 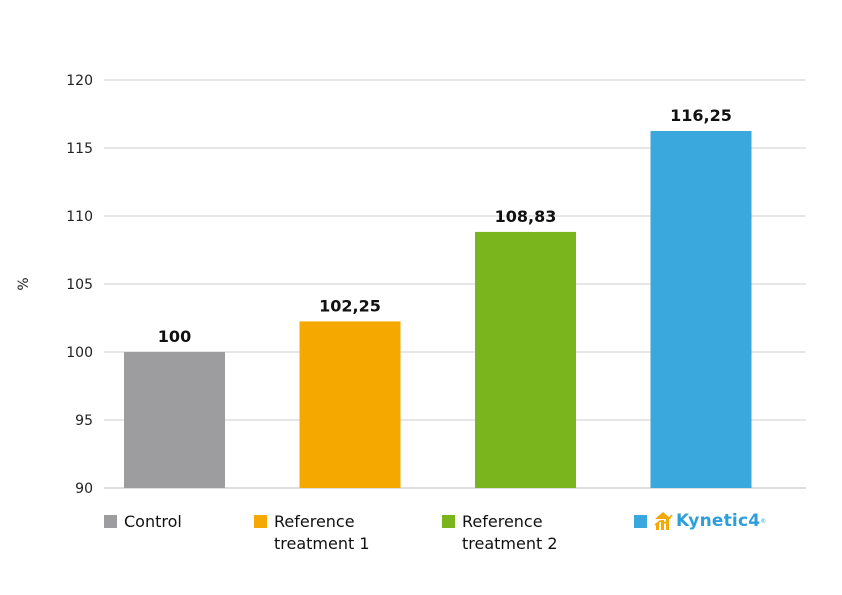 I want to click on y-tick-label: 90, so click(x=84, y=489).